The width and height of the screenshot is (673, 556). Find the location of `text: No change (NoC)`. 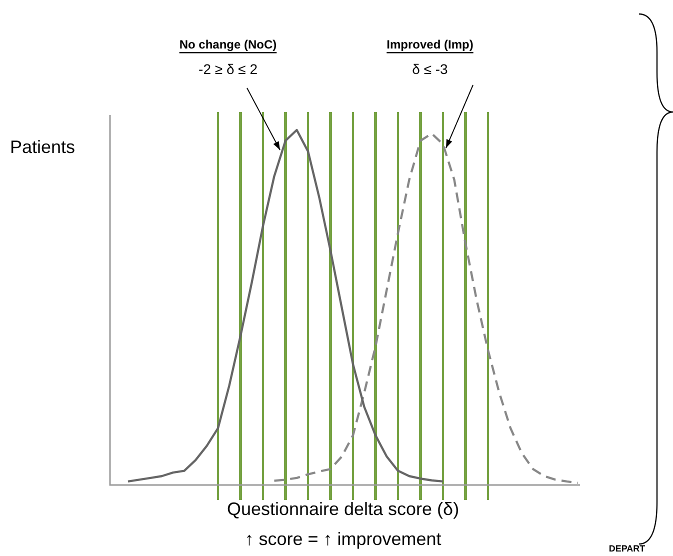

text: No change (NoC) is located at coordinates (228, 44).